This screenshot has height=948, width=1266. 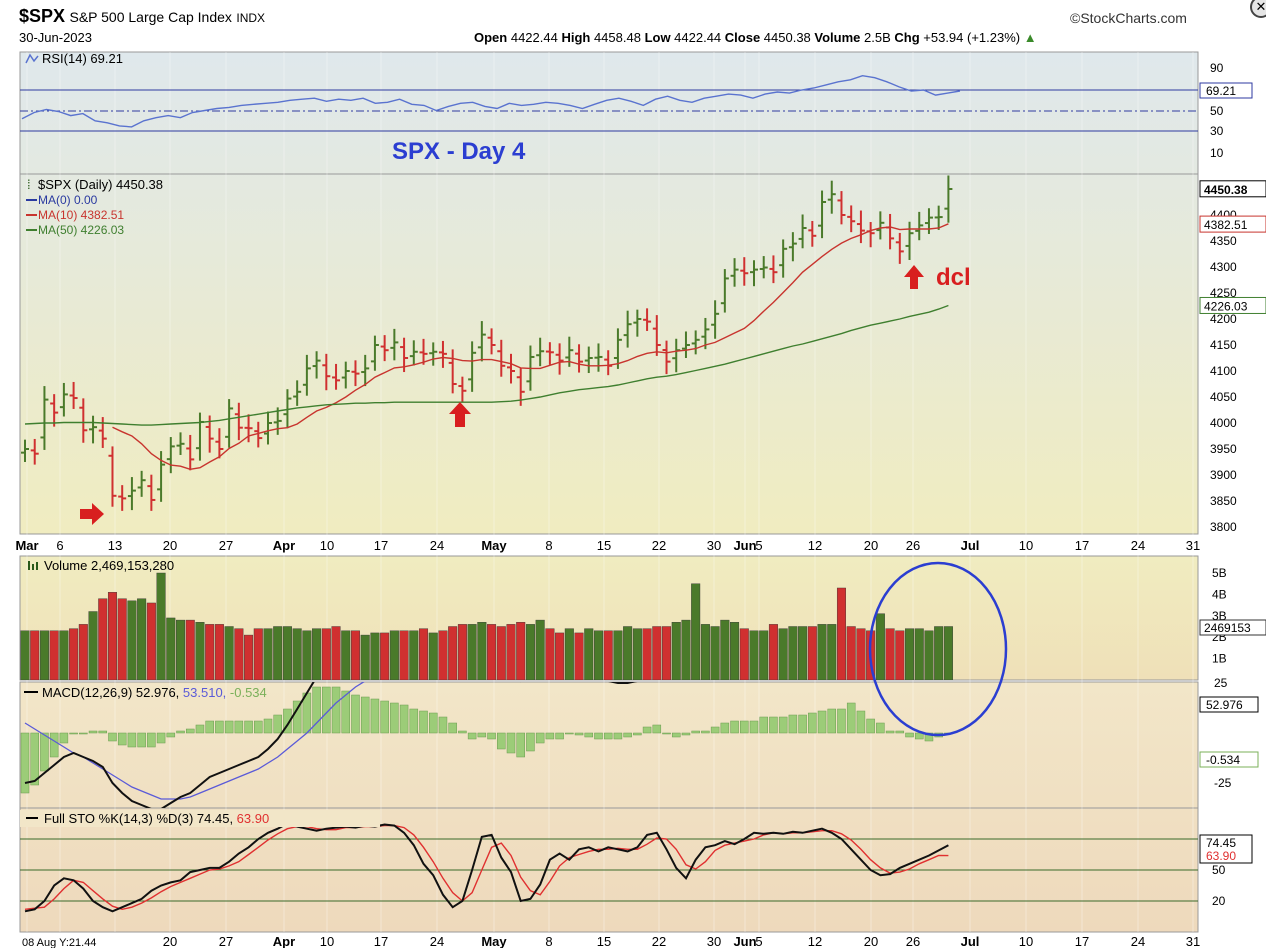 I want to click on sto-legend-d: 63.90, so click(x=253, y=818).